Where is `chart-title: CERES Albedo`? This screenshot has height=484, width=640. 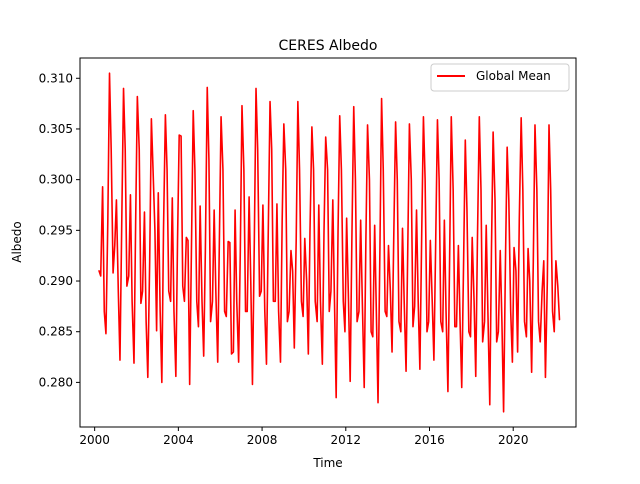 chart-title: CERES Albedo is located at coordinates (328, 46).